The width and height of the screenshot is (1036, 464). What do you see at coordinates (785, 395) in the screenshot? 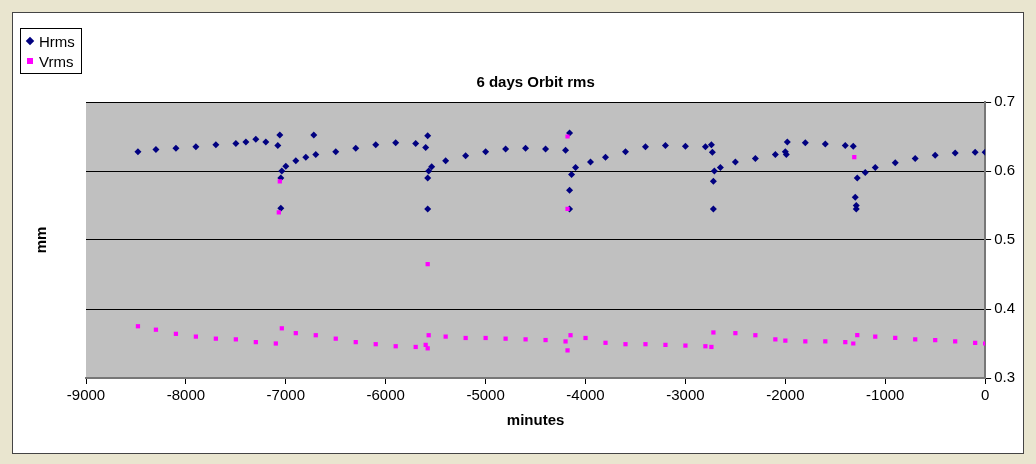
I see `x-tick-label: -2000` at bounding box center [785, 395].